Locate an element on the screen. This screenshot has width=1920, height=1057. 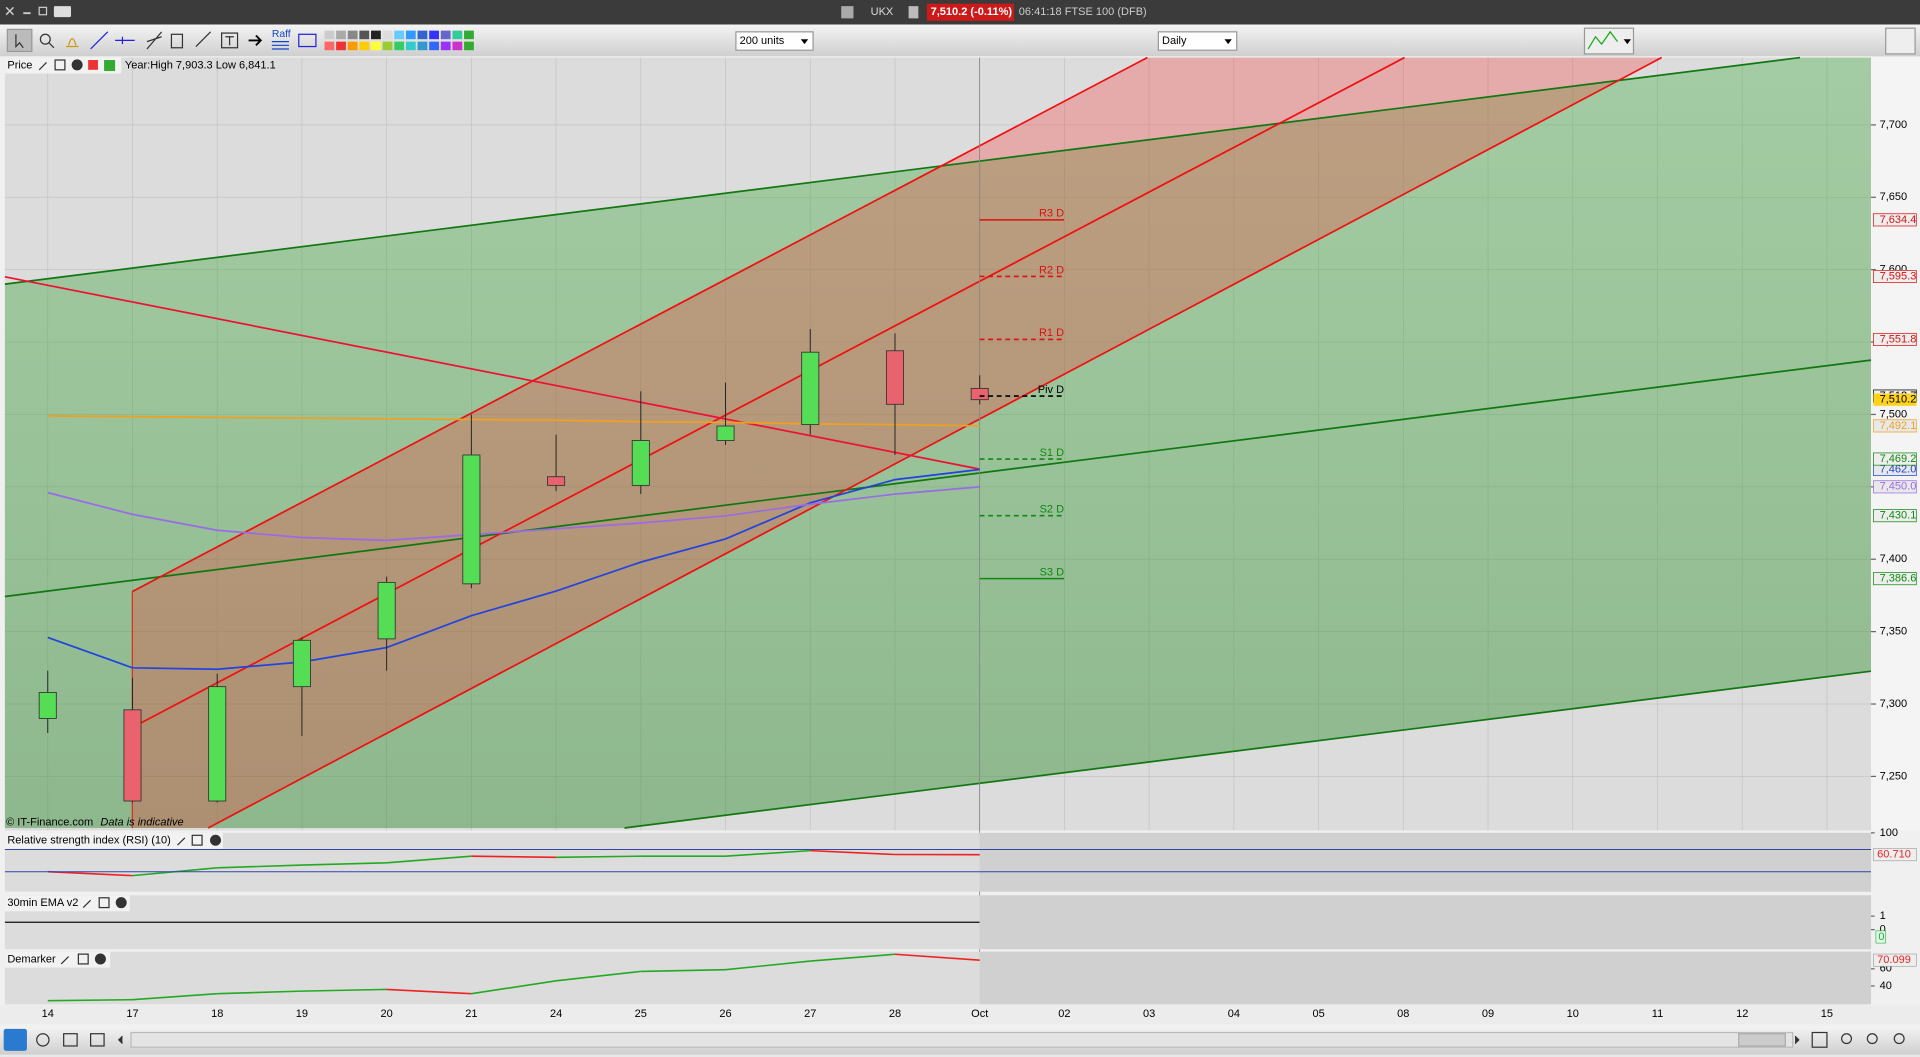
price-axis is located at coordinates (1895, 444).